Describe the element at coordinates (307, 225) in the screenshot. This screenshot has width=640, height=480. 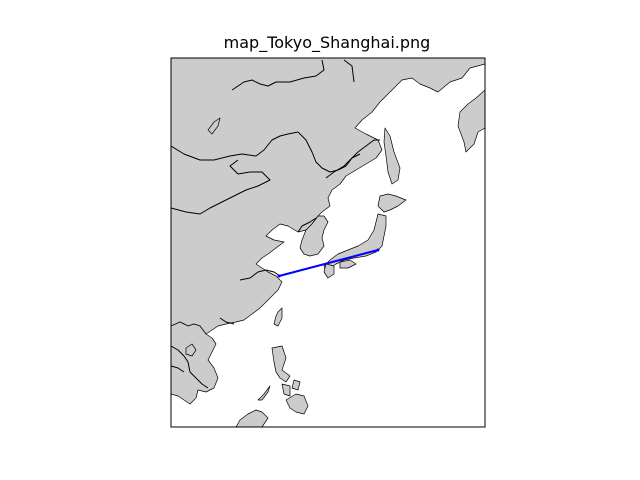
I see `border-north-korea` at that location.